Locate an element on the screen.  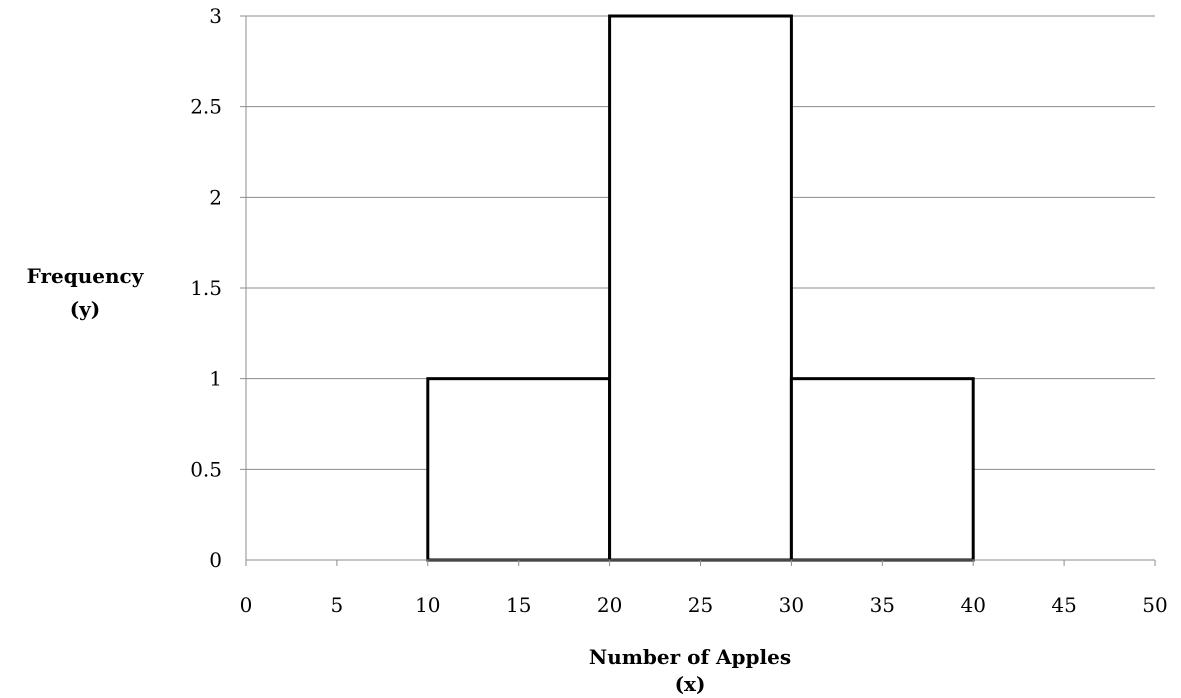
y-tick-label: 0 is located at coordinates (215, 560).